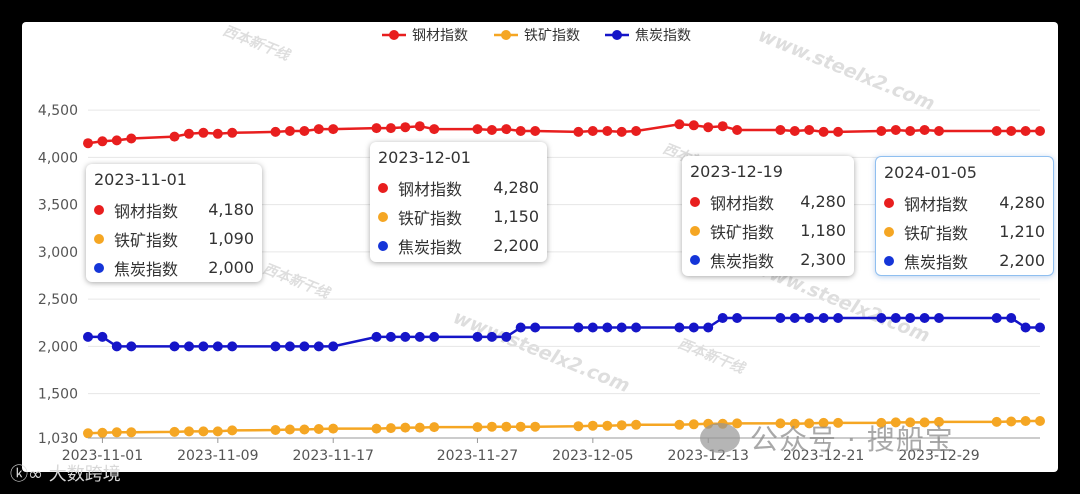  I want to click on tooltip-2023-12-19: 2023-12-19 钢材指数 4,280 铁矿指数 1,180 焦炭指数 2,300, so click(768, 216).